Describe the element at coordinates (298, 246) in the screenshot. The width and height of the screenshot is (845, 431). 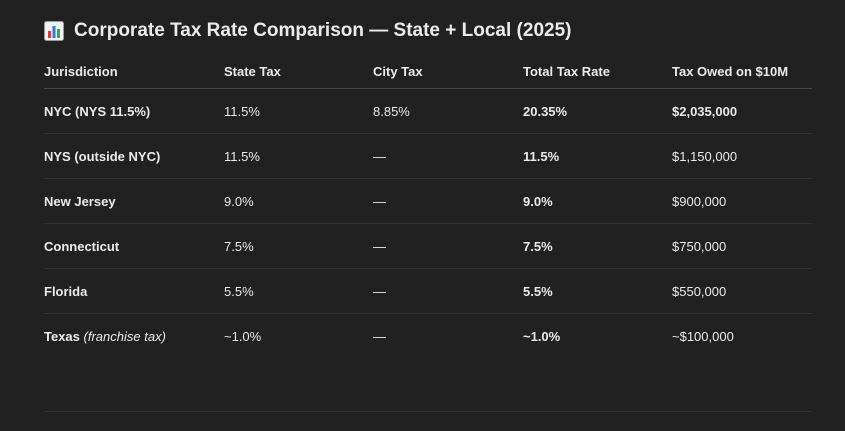
I see `cell-state-tax: 7.5%` at that location.